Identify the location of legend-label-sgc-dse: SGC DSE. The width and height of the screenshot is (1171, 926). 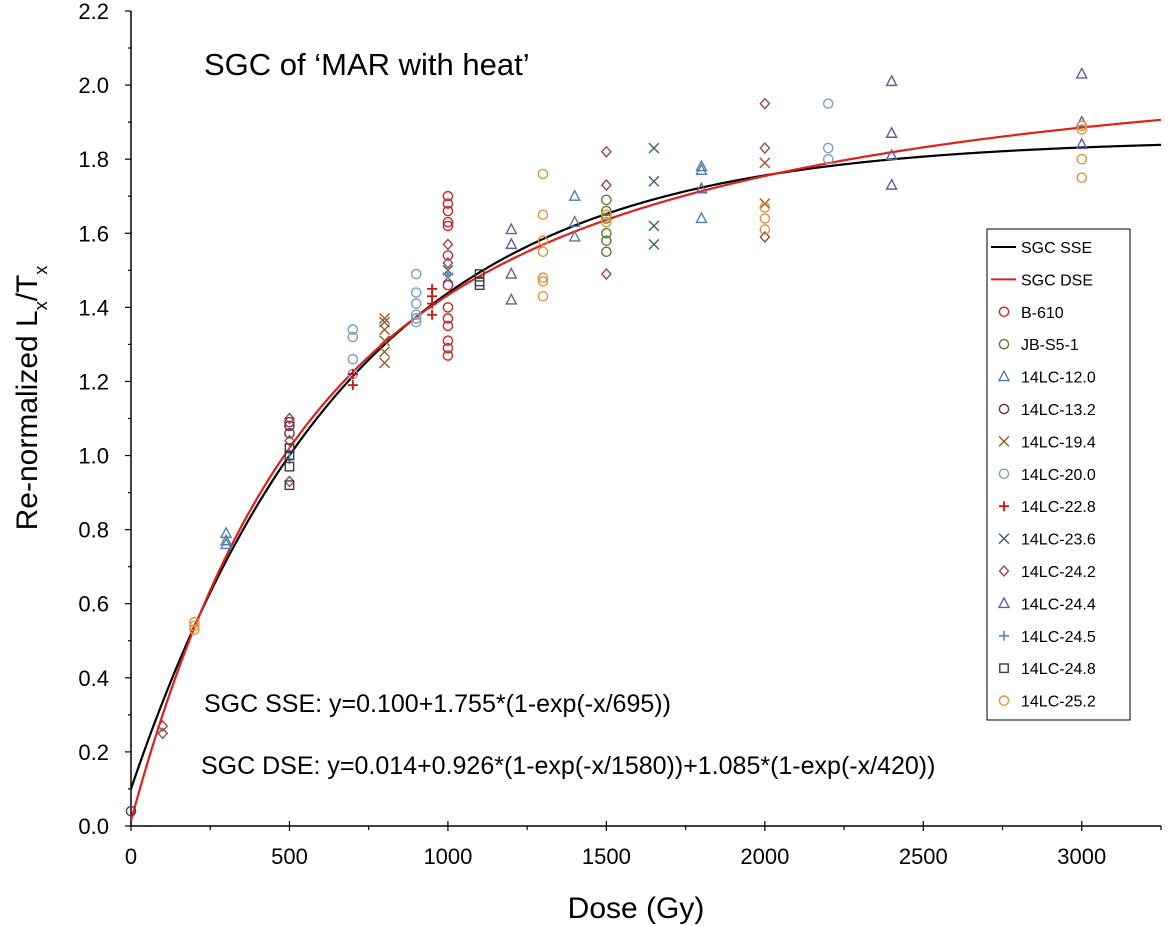
(1057, 280).